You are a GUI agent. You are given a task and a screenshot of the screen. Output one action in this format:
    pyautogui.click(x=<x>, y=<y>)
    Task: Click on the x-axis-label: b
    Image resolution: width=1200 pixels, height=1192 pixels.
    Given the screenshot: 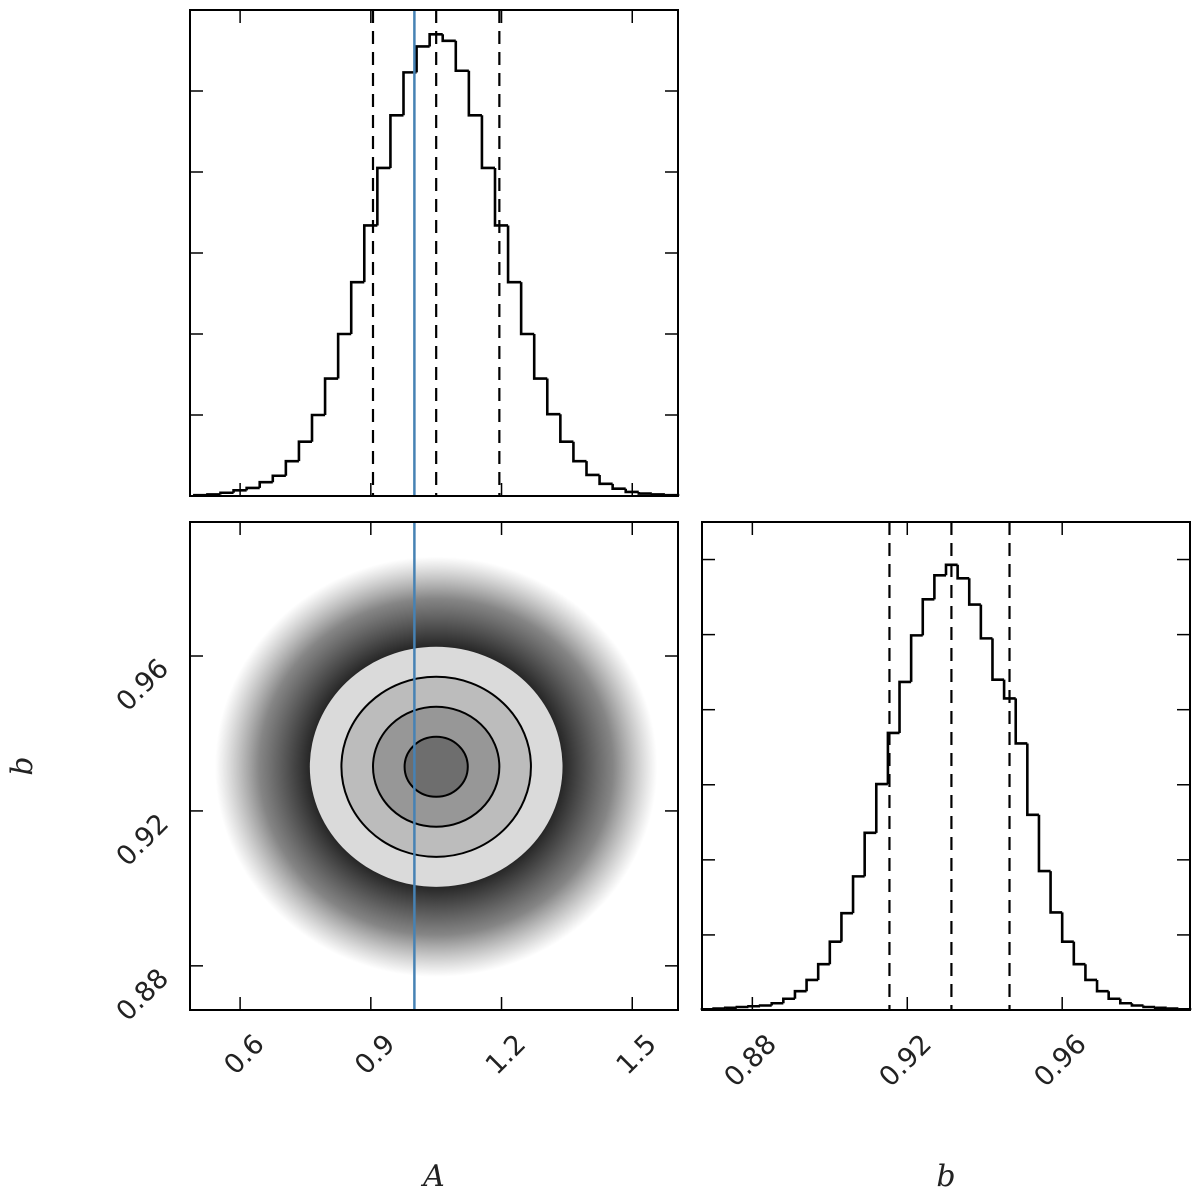 What is the action you would take?
    pyautogui.click(x=945, y=1175)
    